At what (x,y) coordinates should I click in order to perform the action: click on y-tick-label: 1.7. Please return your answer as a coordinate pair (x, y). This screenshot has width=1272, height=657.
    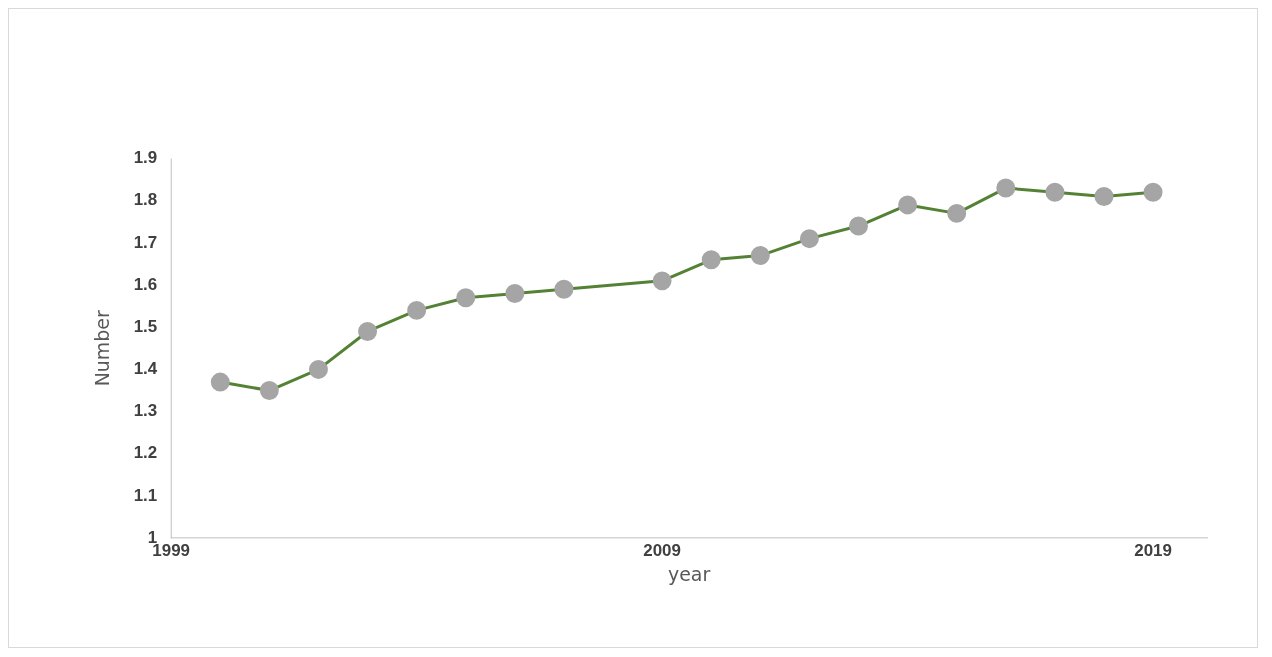
    Looking at the image, I should click on (145, 242).